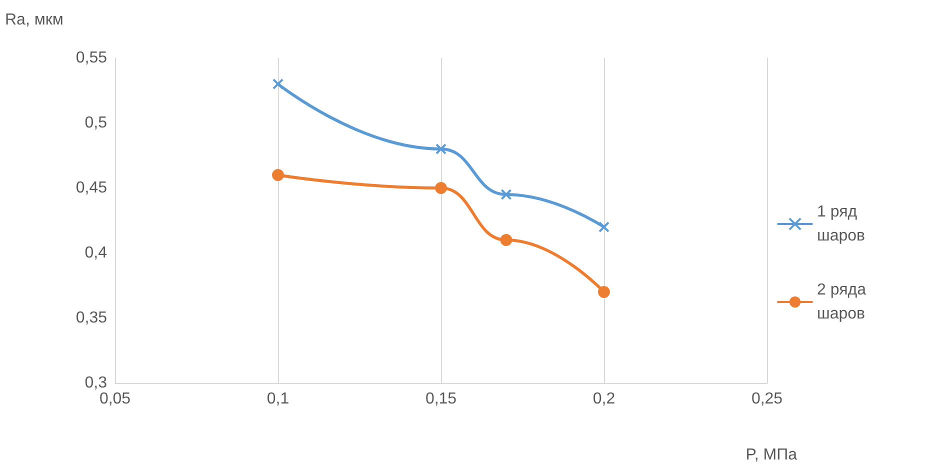  Describe the element at coordinates (92, 58) in the screenshot. I see `y-tick-label: 0,55` at that location.